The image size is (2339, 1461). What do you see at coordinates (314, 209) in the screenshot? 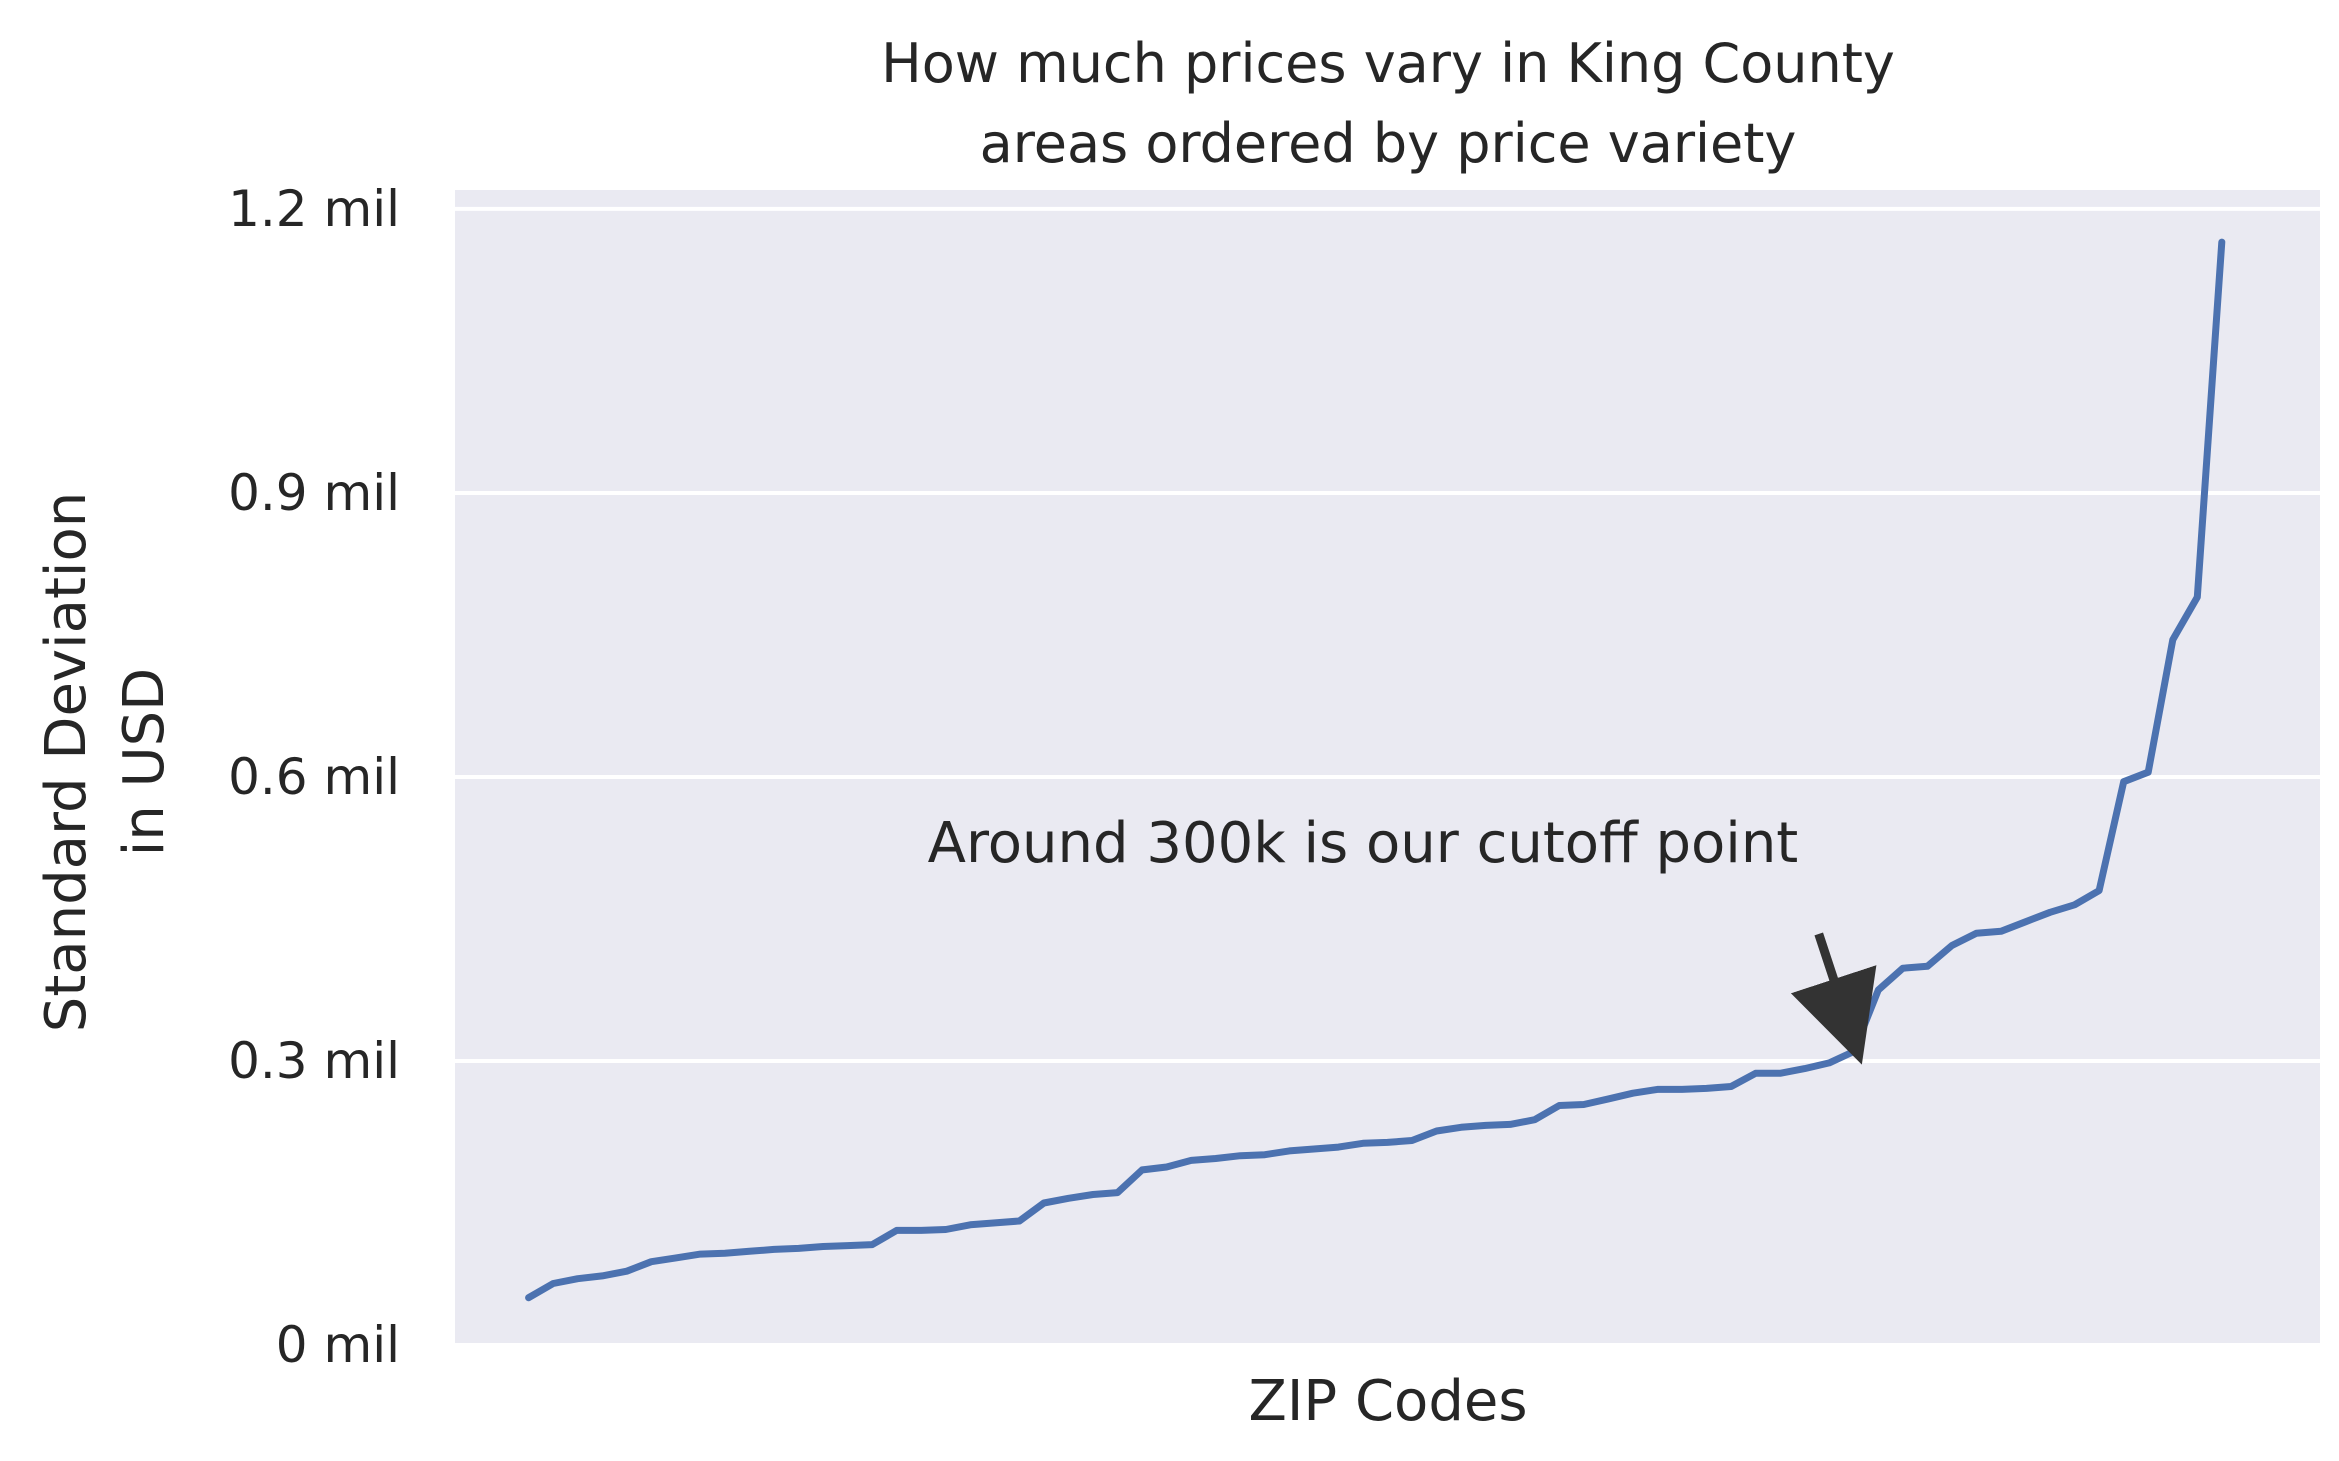
I see `y-tick-label: 1.2 mil` at bounding box center [314, 209].